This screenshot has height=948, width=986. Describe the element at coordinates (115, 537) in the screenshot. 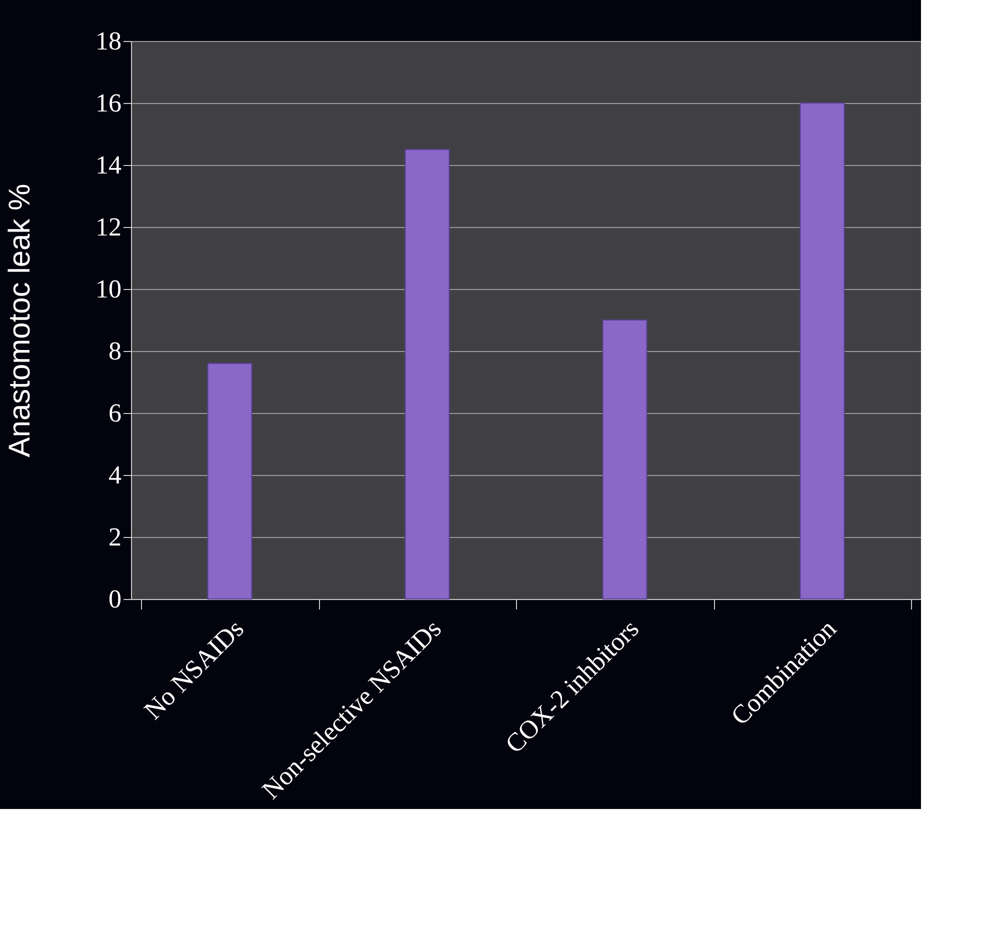

I see `y-tick-label: 2` at that location.